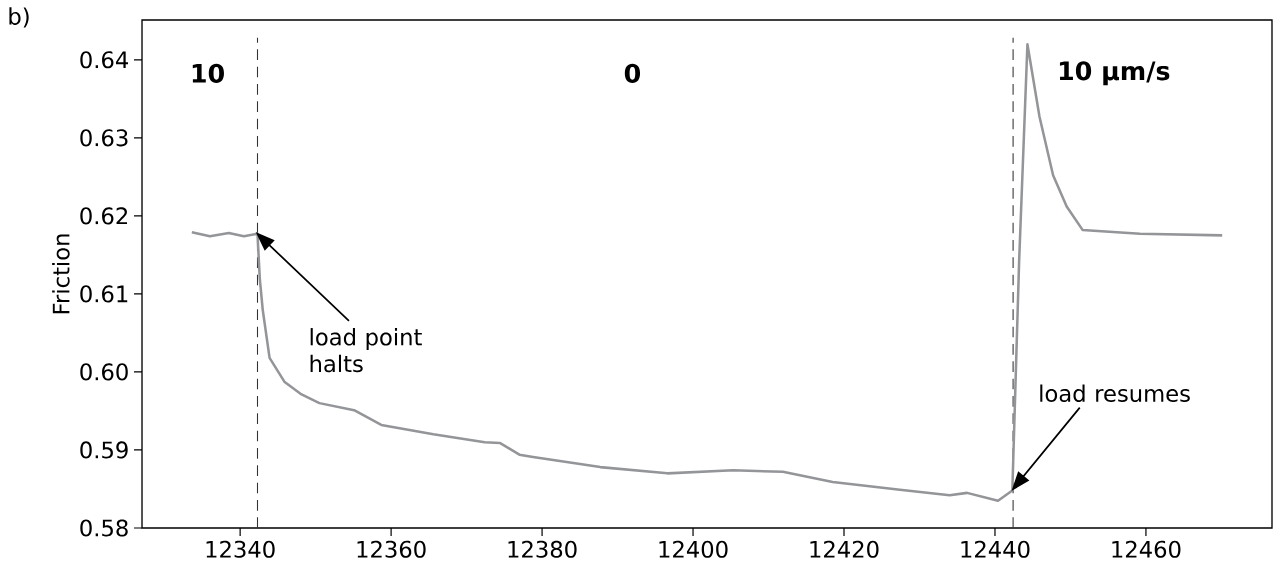 Image resolution: width=1275 pixels, height=574 pixels. Describe the element at coordinates (61, 274) in the screenshot. I see `y-axis-title: Friction` at that location.